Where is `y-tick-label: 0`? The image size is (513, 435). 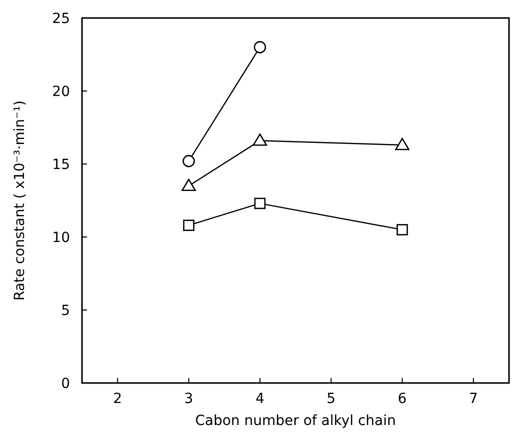 y-tick-label: 0 is located at coordinates (65, 384).